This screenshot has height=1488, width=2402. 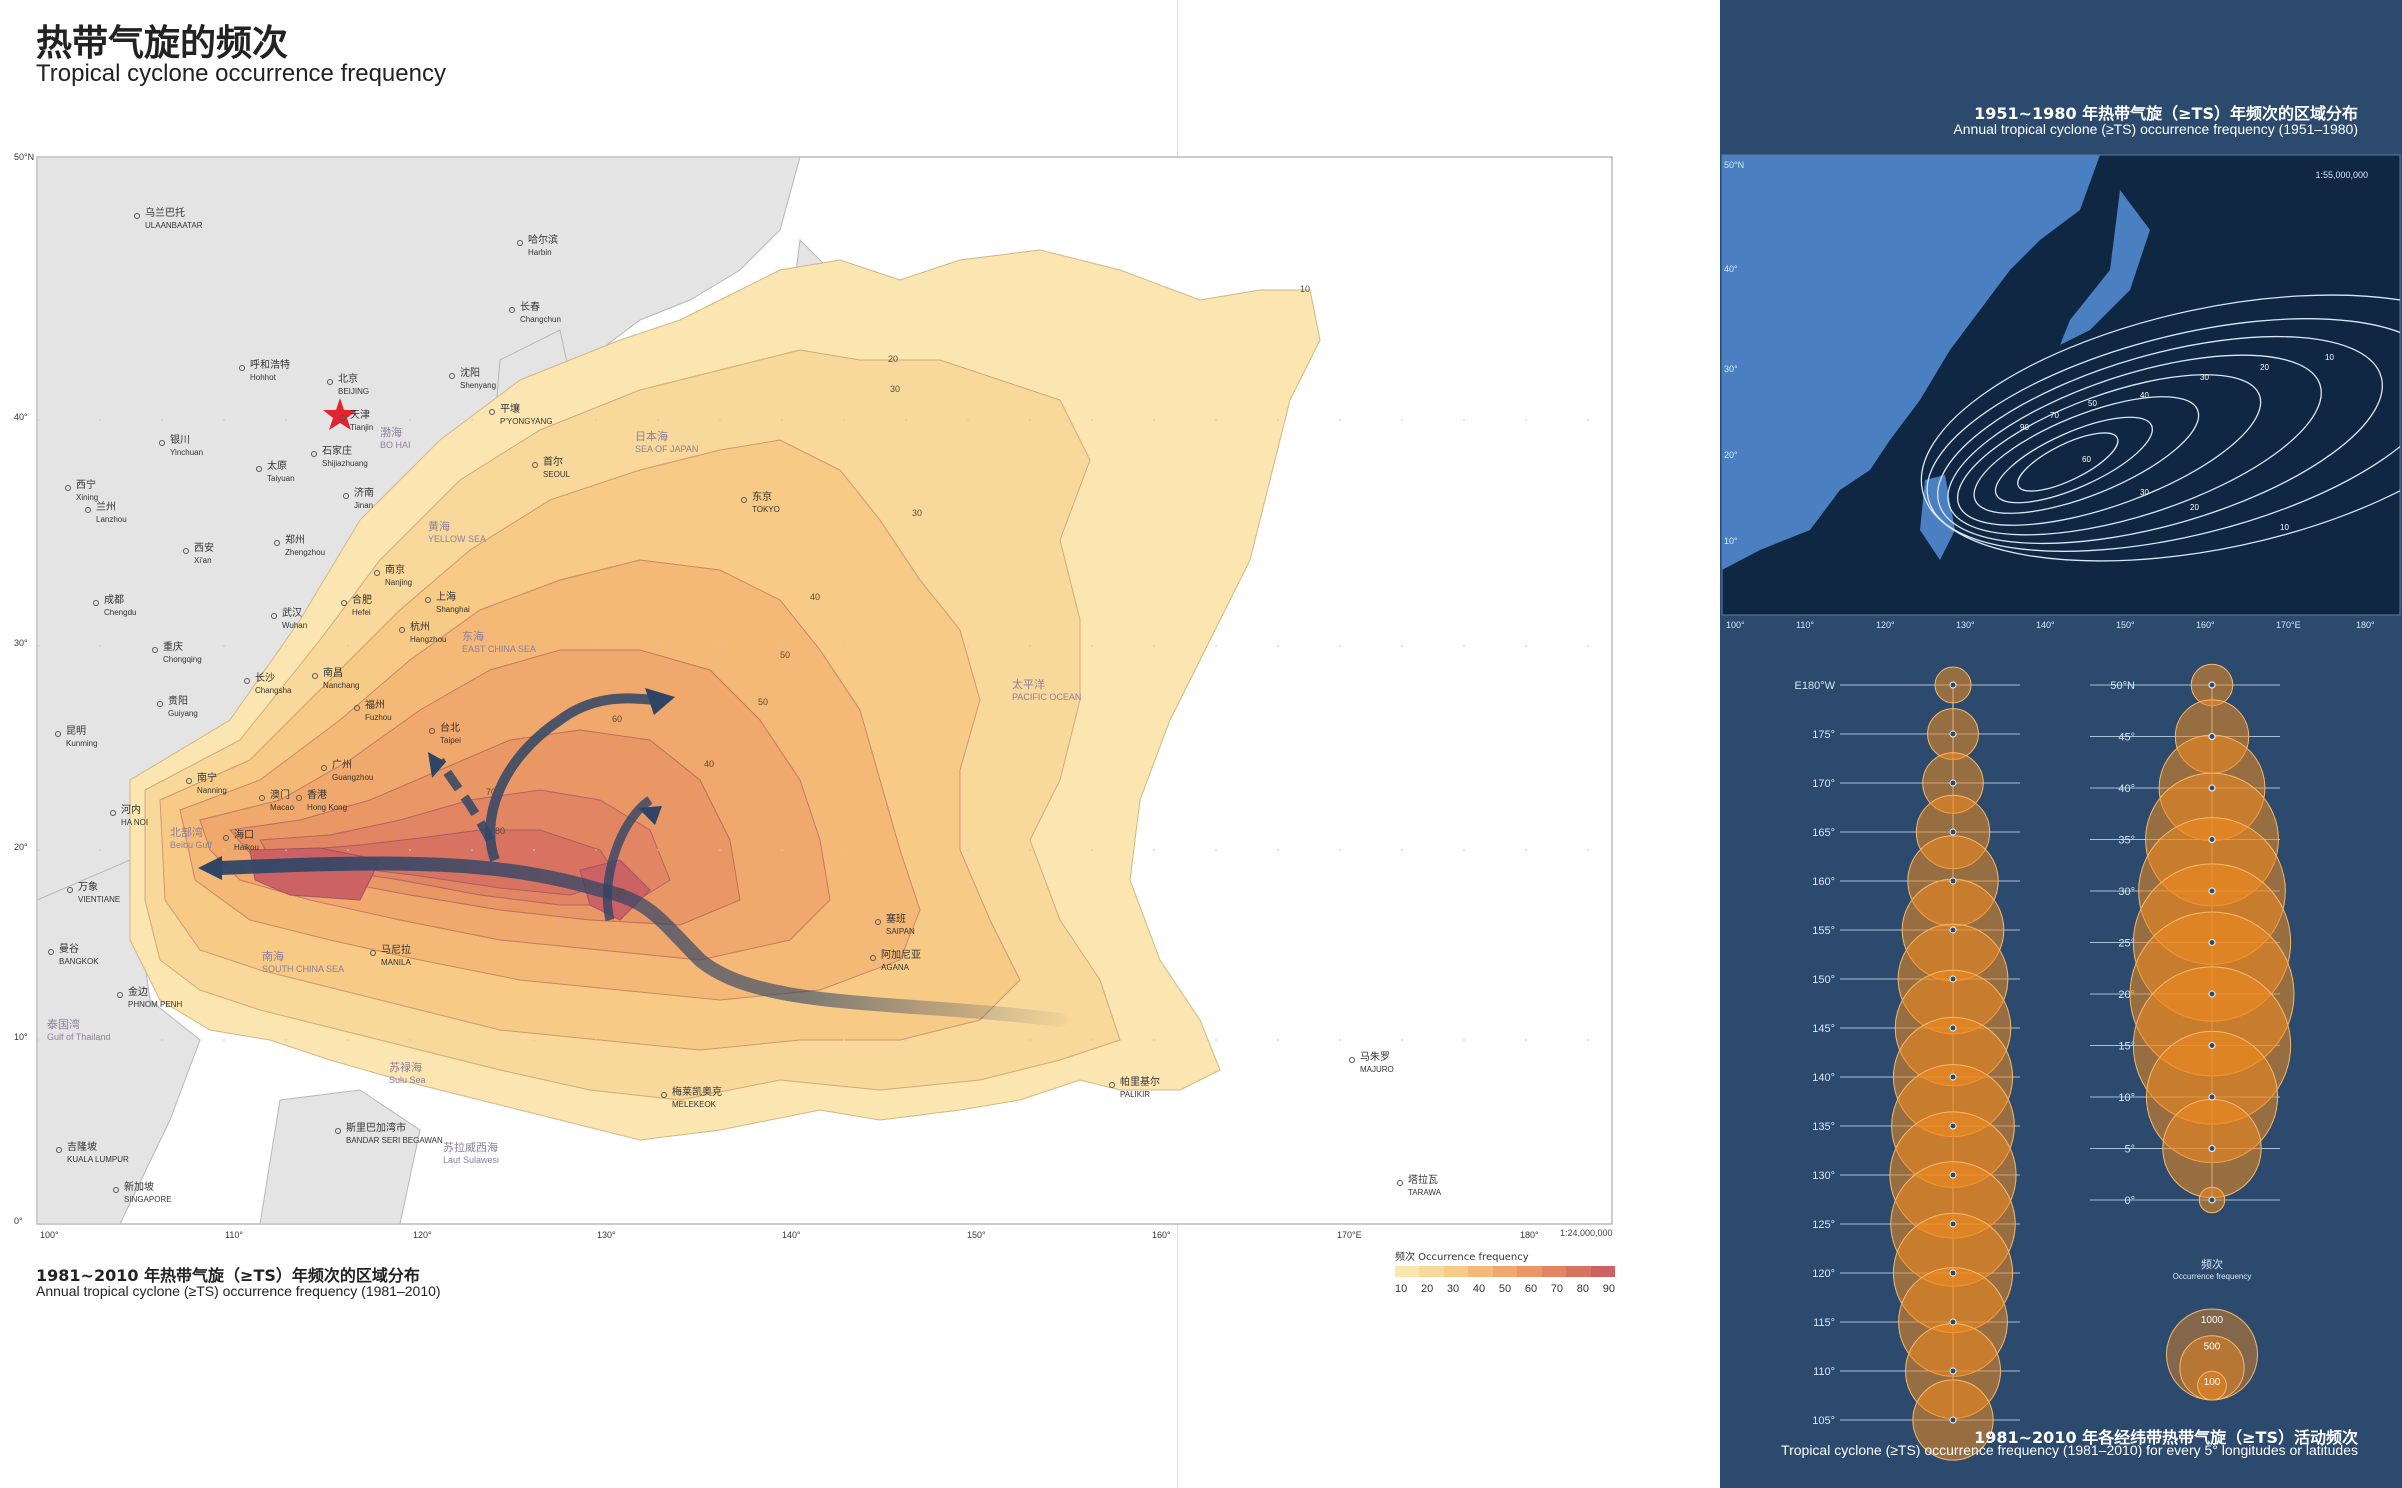 What do you see at coordinates (557, 474) in the screenshot?
I see `city-name-en: SEOUL` at bounding box center [557, 474].